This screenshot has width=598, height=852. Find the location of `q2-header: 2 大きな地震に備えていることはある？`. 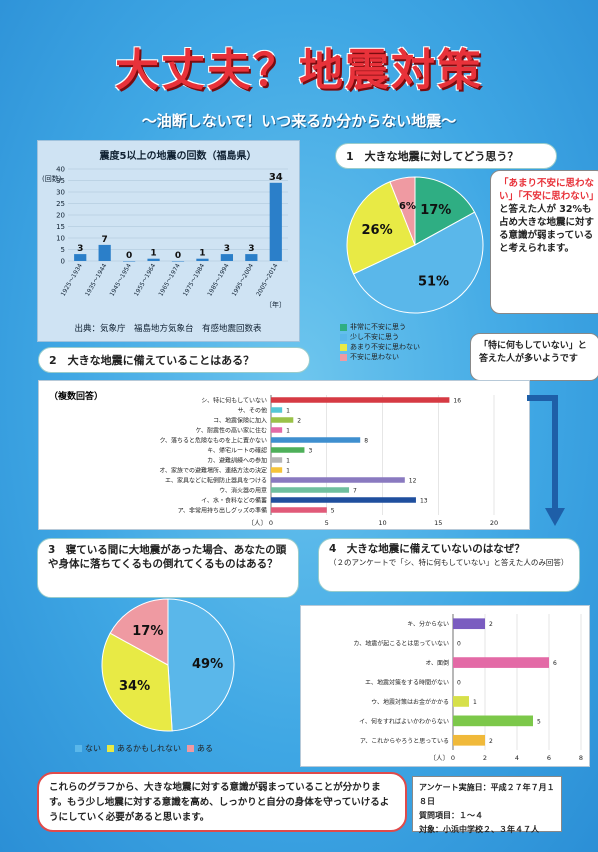

q2-header: 2 大きな地震に備えていることはある？ is located at coordinates (174, 360).